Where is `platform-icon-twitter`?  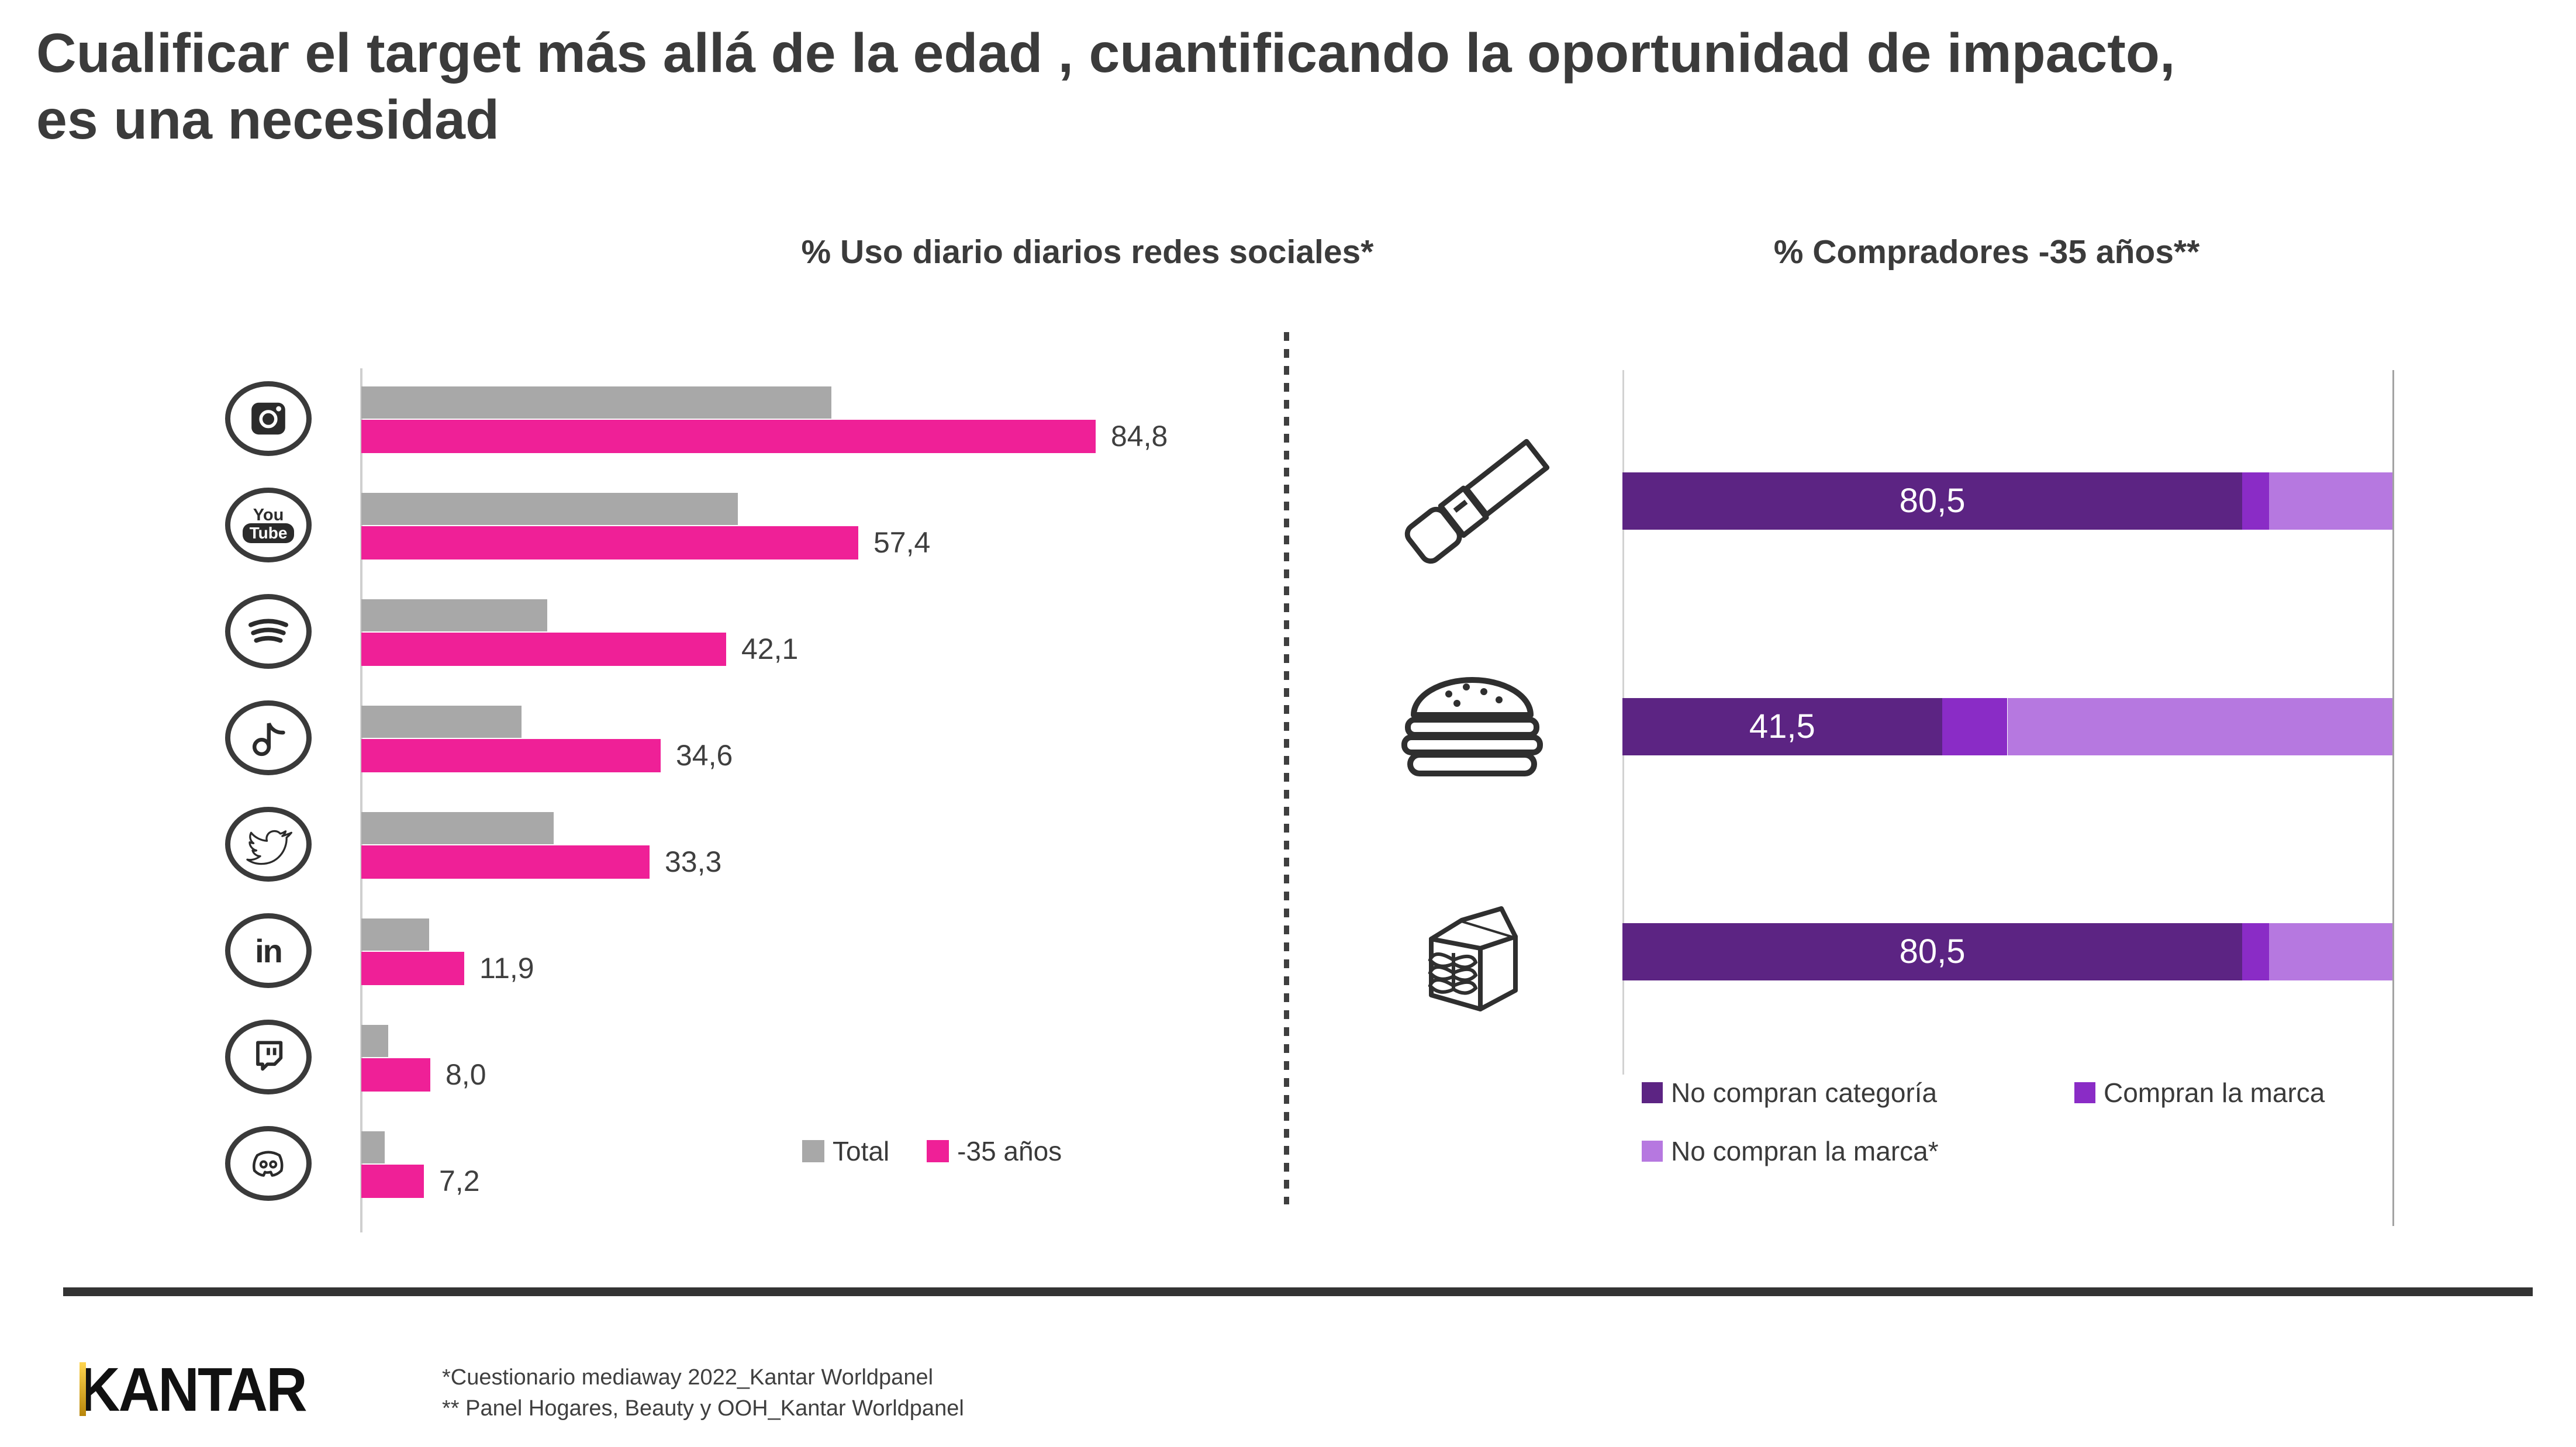
platform-icon-twitter is located at coordinates (268, 844).